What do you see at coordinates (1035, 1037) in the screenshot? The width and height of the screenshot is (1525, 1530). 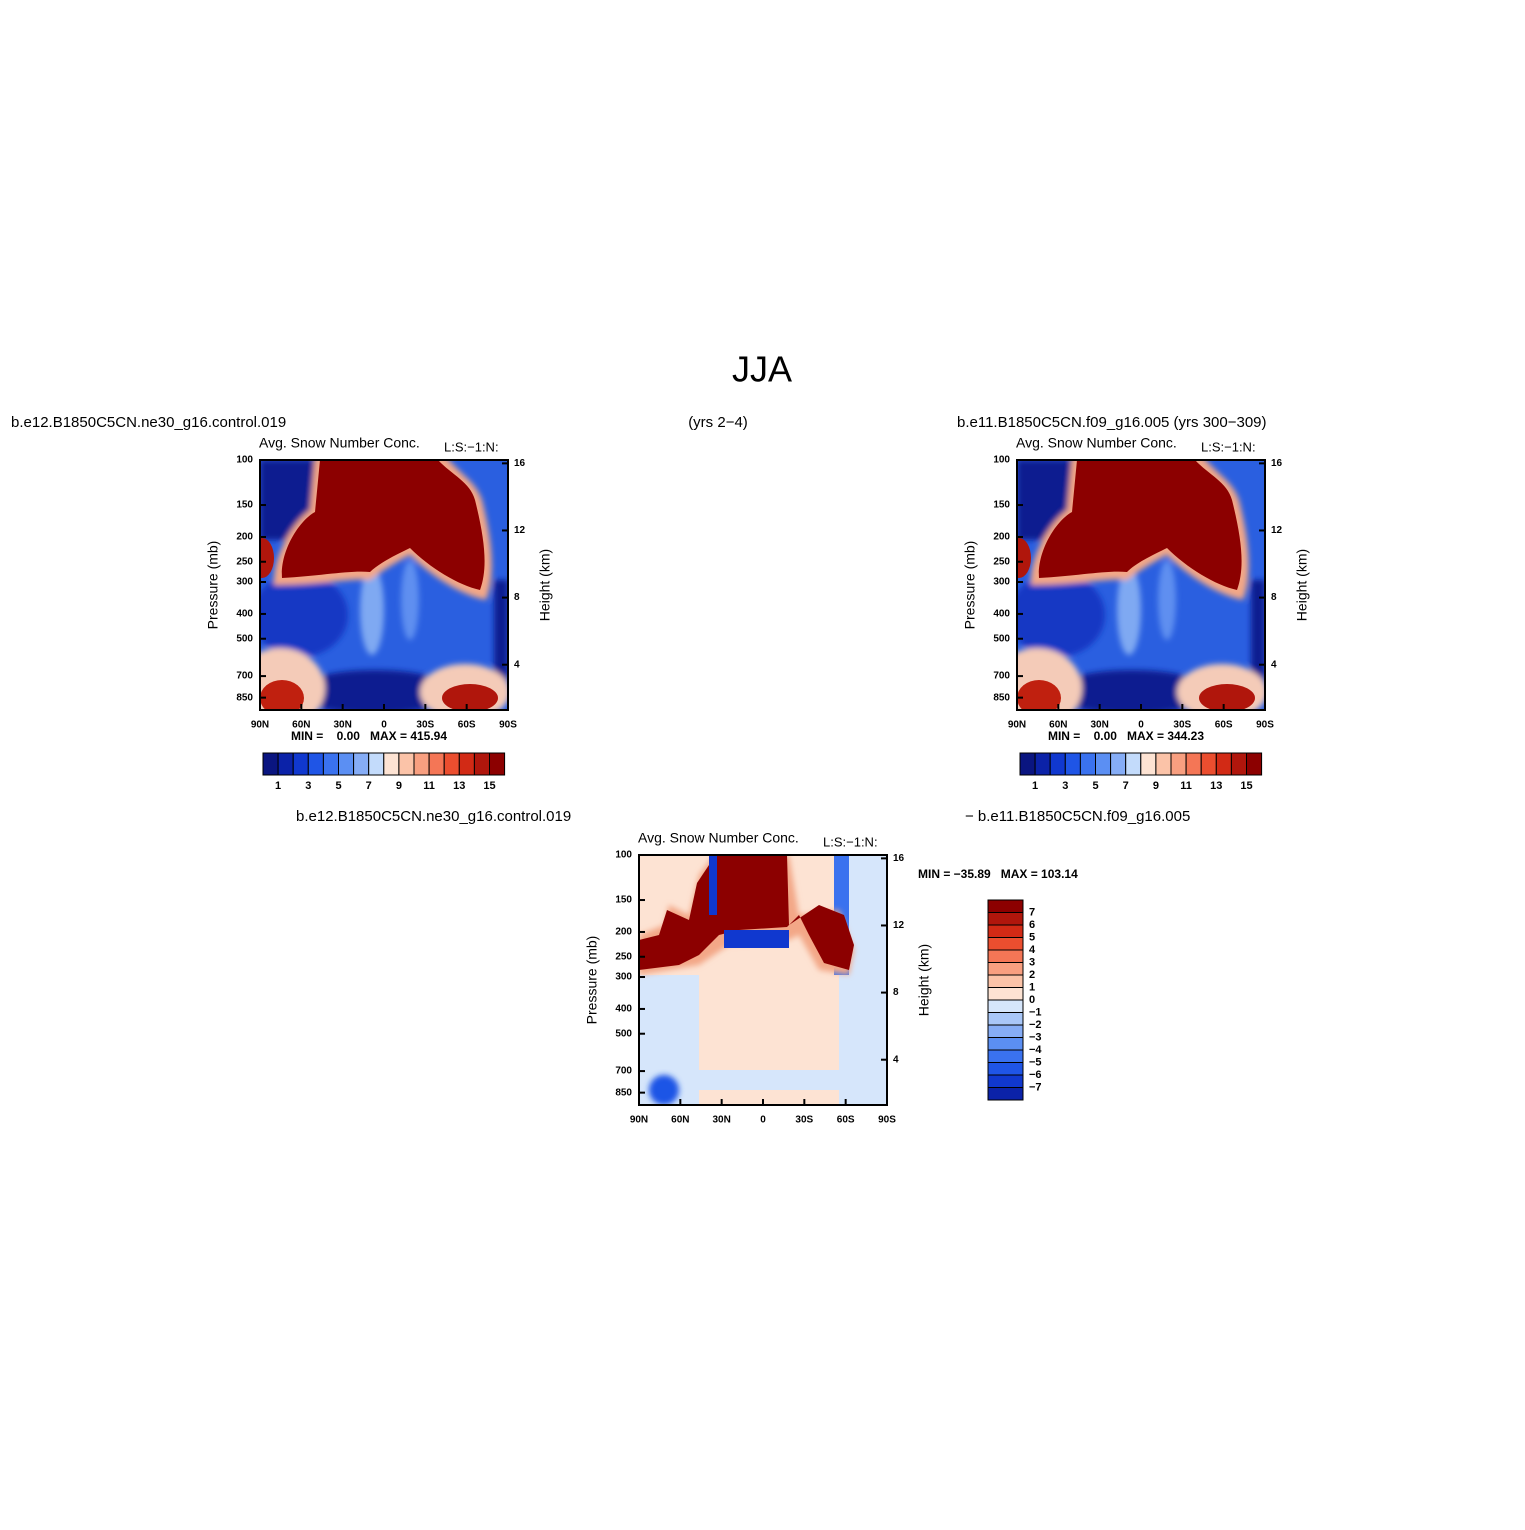 I see `colorbar-label: −3` at bounding box center [1035, 1037].